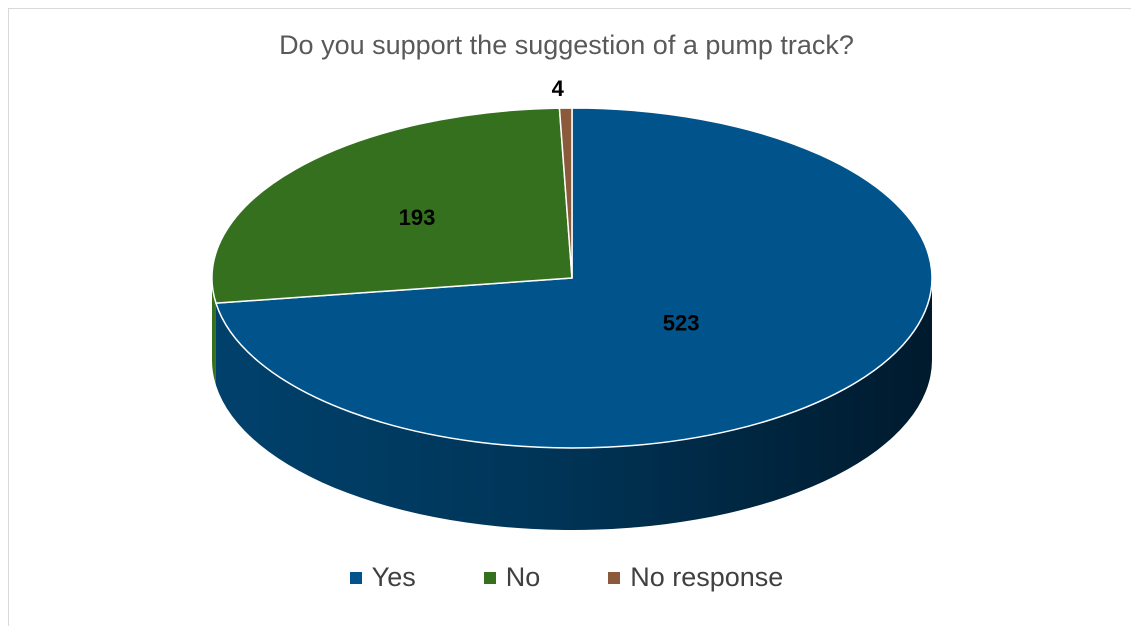 The height and width of the screenshot is (628, 1133). Describe the element at coordinates (214, 332) in the screenshot. I see `pie-side-no` at that location.